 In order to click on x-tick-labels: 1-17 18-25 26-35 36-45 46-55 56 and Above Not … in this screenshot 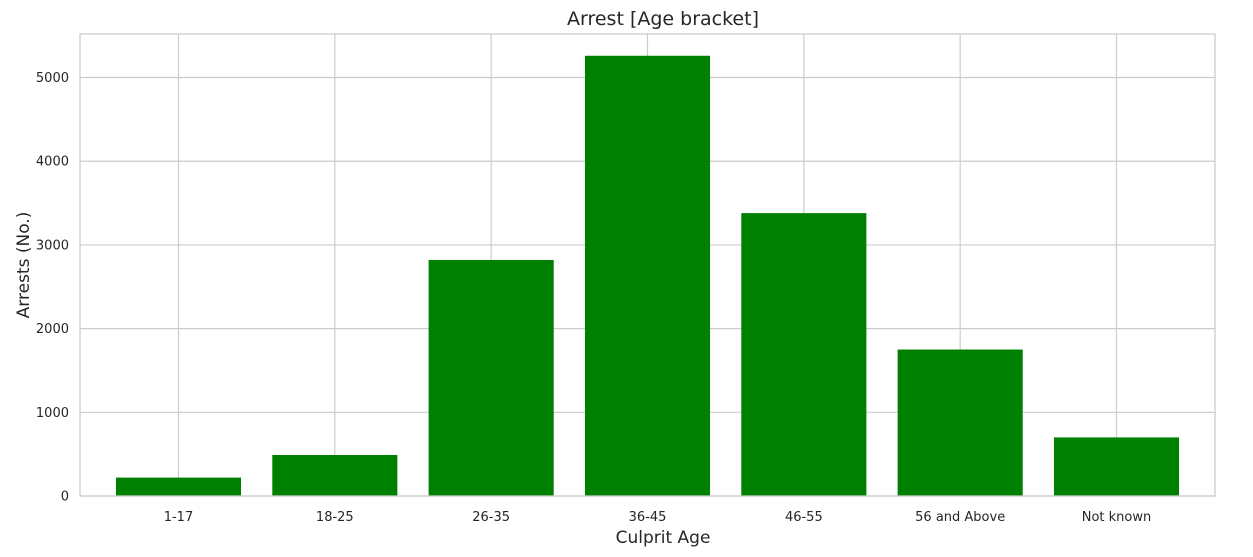, I will do `click(658, 517)`.